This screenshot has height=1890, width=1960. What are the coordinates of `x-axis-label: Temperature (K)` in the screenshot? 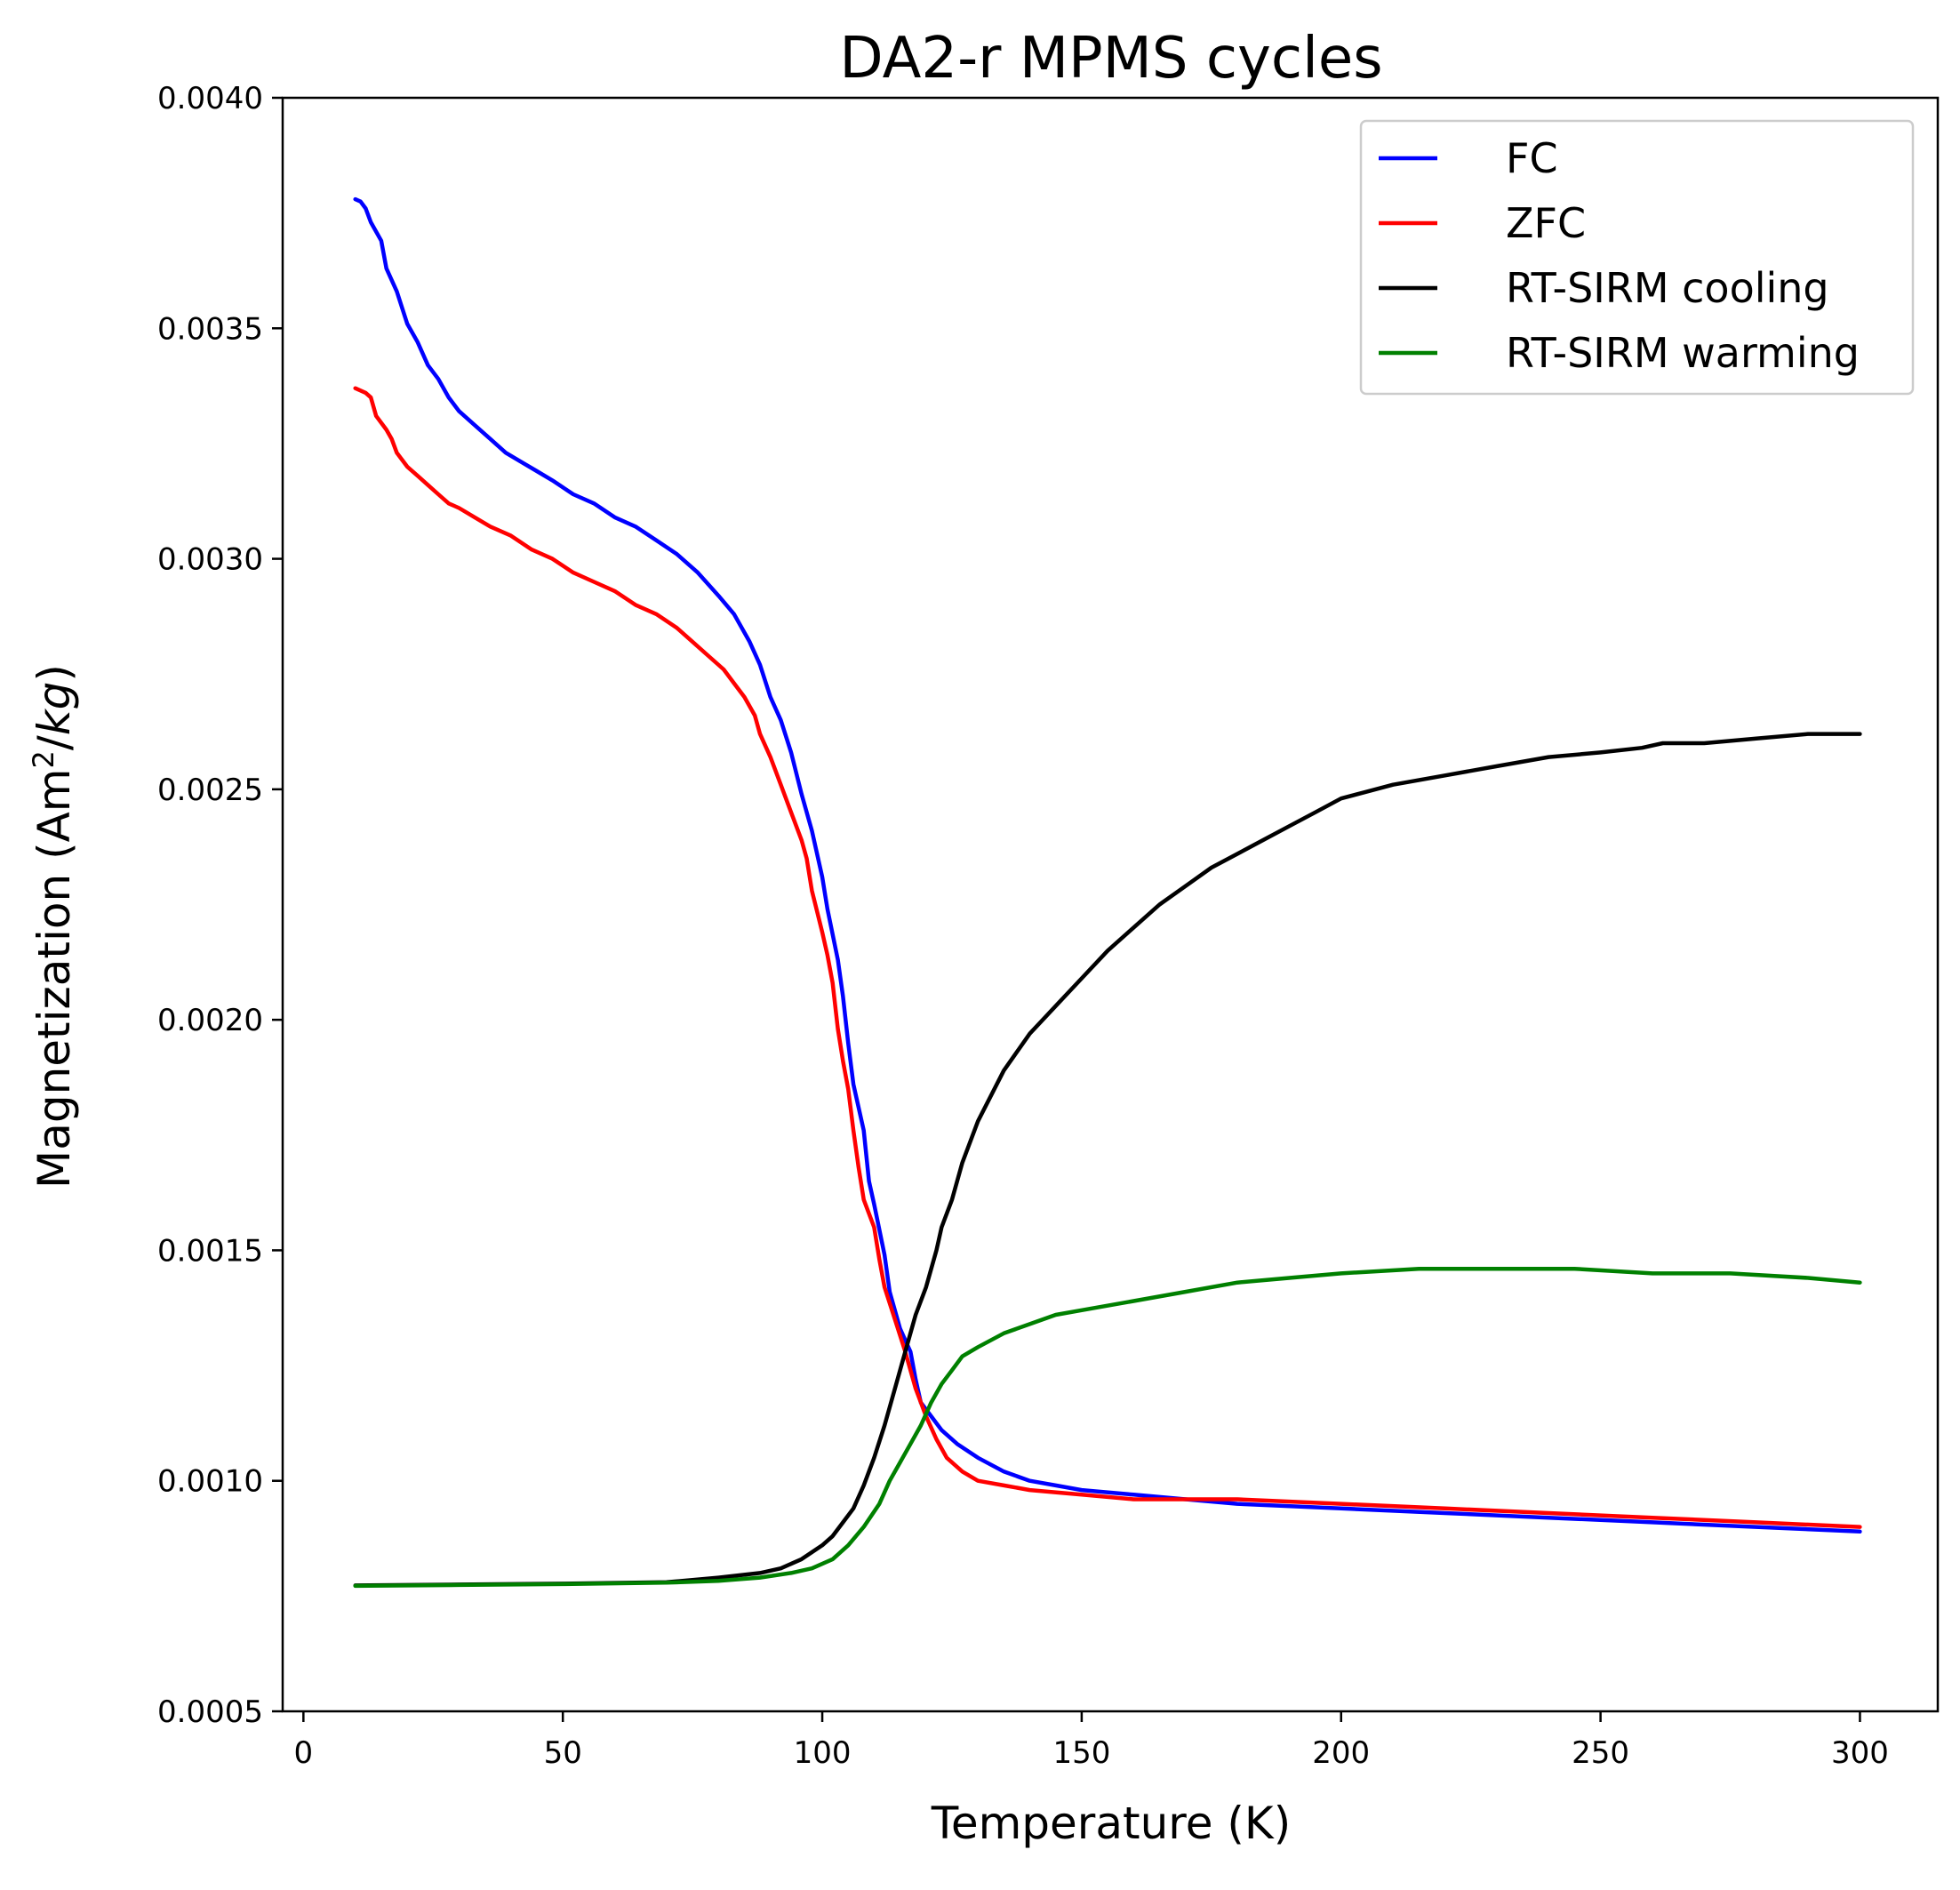 It's located at (1111, 1823).